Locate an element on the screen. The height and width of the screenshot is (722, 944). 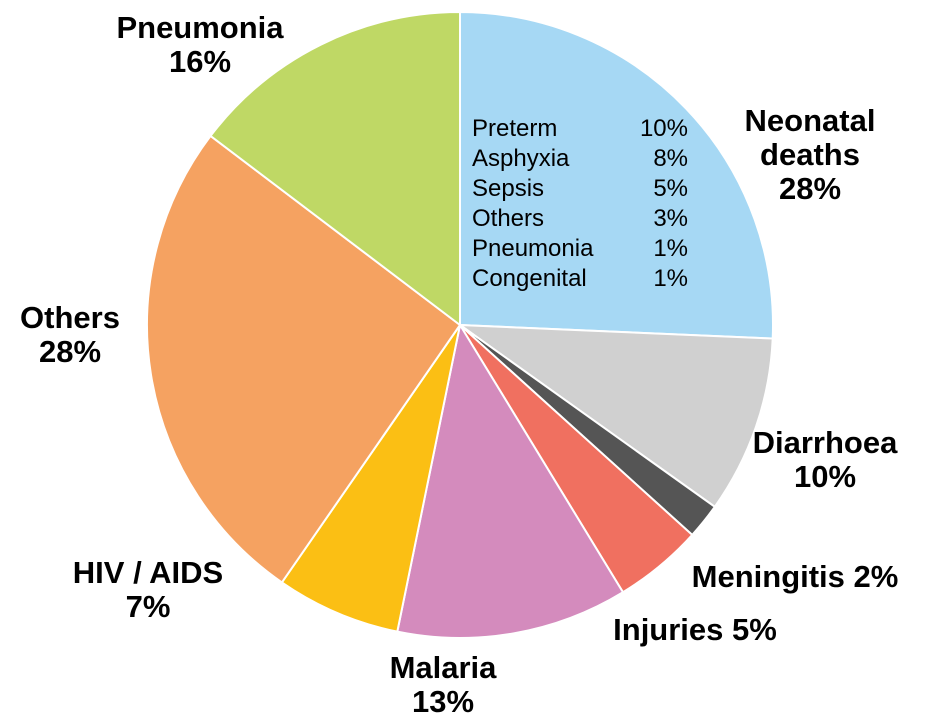
slice-label: Malaria 13% is located at coordinates (443, 685).